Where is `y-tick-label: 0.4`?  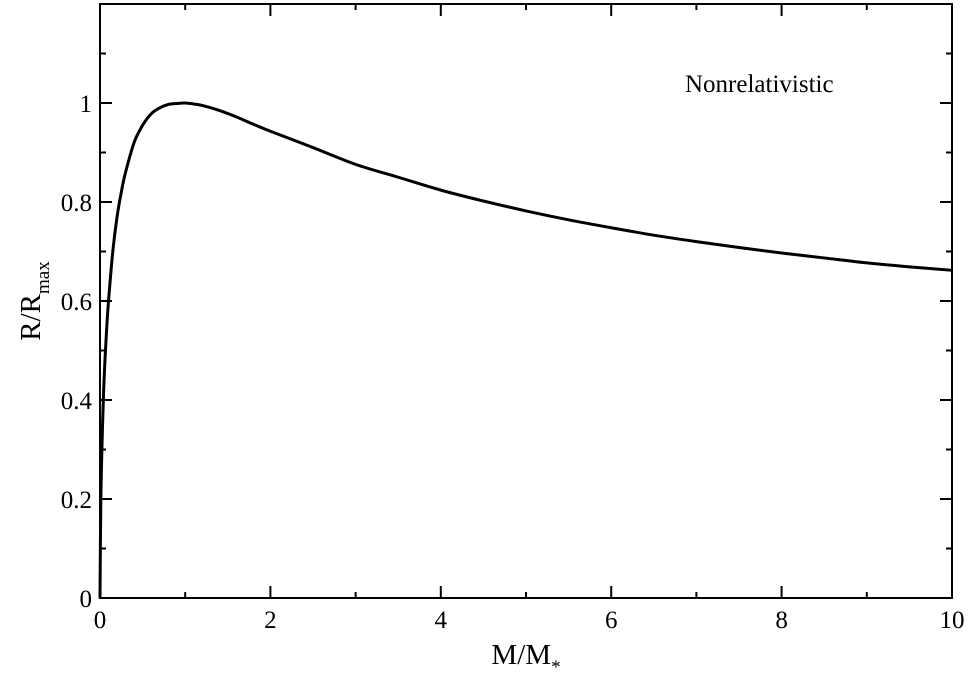 y-tick-label: 0.4 is located at coordinates (77, 401).